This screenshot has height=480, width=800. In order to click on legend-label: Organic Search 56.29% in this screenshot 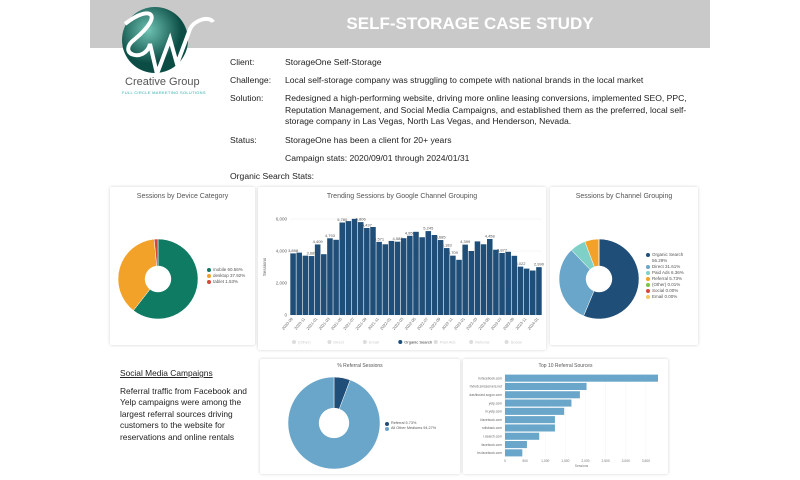, I will do `click(668, 257)`.